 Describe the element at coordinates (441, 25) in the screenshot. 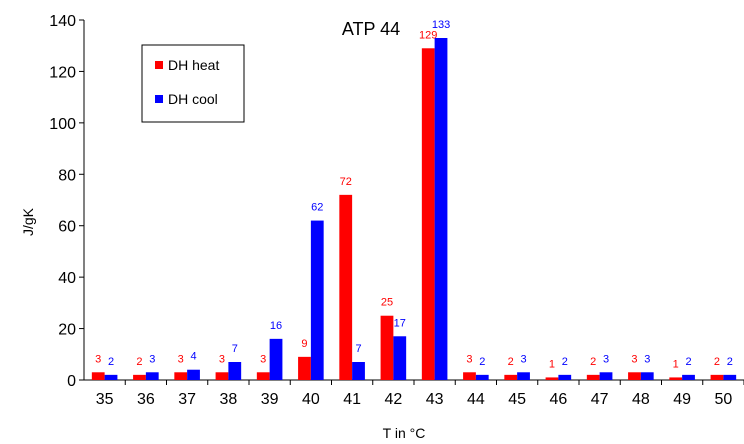

I see `data-label: 133` at that location.